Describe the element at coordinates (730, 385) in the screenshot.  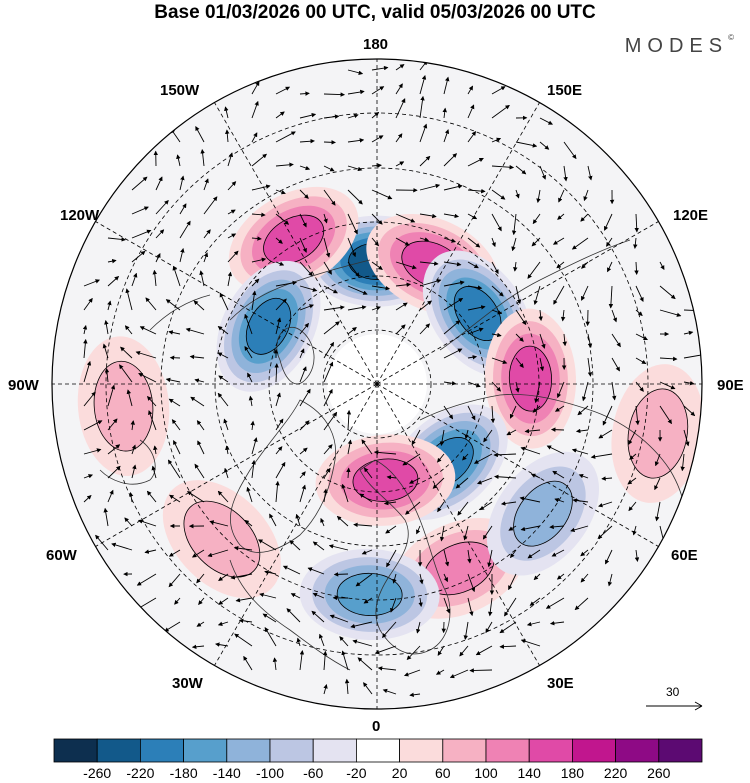
I see `label-lon-90e: 90E` at that location.